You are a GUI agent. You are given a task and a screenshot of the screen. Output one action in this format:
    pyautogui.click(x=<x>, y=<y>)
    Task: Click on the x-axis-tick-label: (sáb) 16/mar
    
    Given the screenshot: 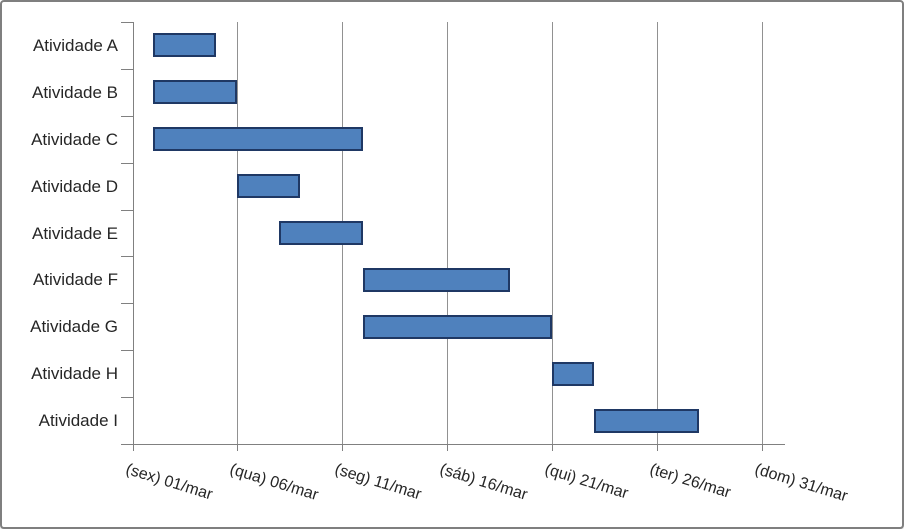 What is the action you would take?
    pyautogui.click(x=483, y=482)
    